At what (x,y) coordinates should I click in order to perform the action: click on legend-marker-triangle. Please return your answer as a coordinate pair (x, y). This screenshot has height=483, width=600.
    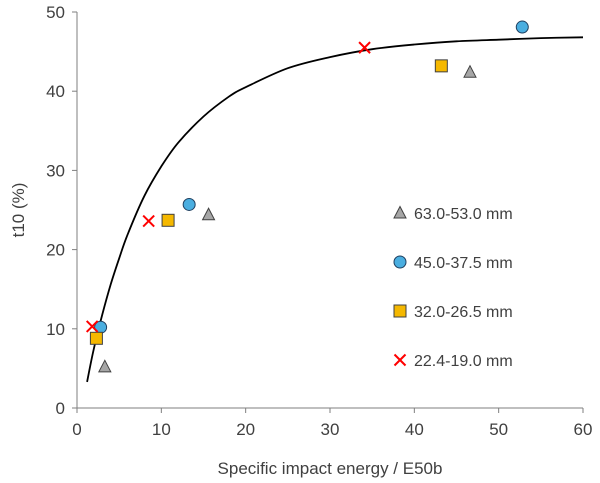
    Looking at the image, I should click on (400, 212).